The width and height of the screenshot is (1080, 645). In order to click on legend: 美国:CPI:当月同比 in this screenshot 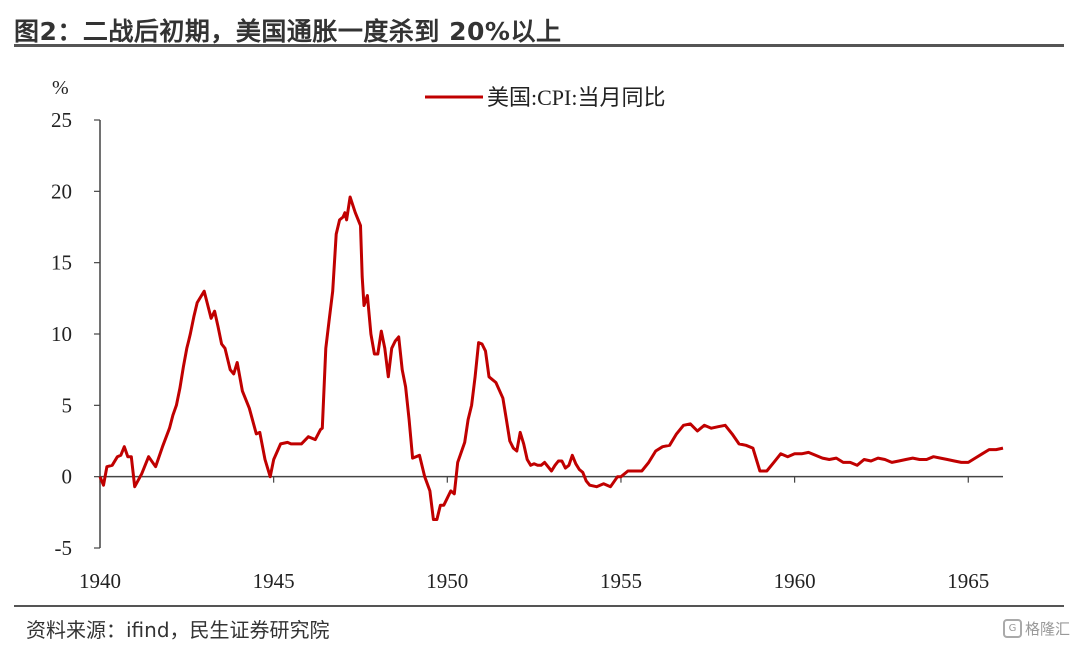, I will do `click(545, 97)`.